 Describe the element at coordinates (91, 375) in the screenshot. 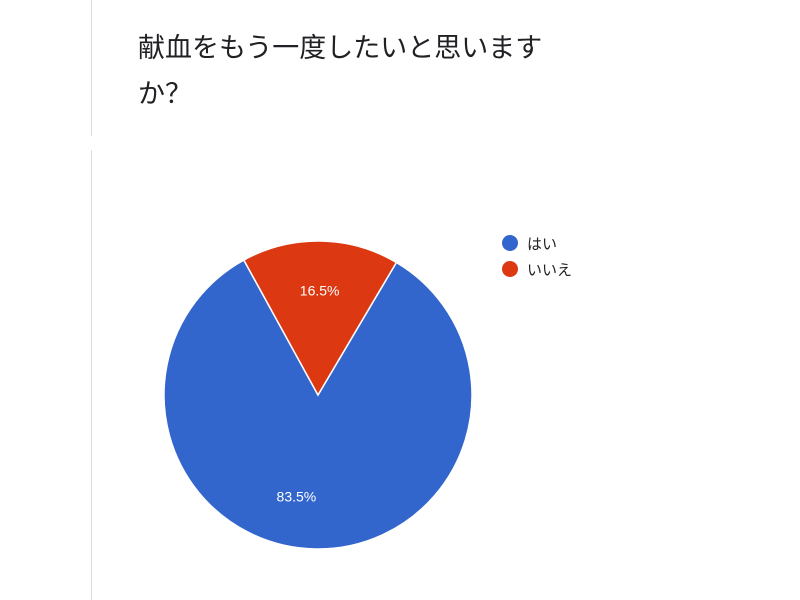

I see `card-divider-bottom` at that location.